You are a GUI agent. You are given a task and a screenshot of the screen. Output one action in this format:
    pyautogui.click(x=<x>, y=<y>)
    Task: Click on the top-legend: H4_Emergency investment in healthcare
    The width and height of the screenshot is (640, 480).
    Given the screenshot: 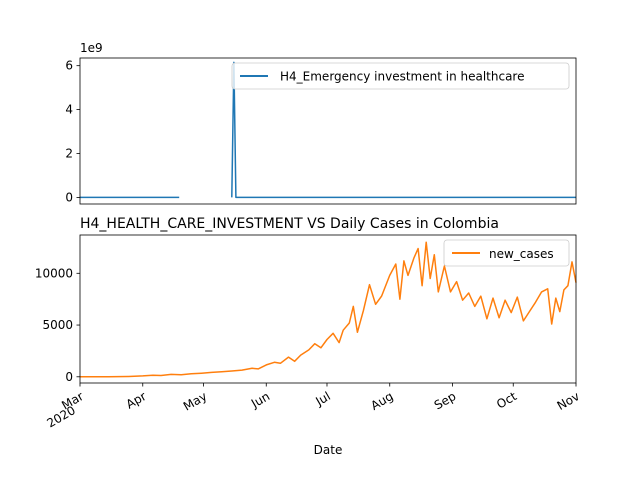 What is the action you would take?
    pyautogui.click(x=400, y=76)
    